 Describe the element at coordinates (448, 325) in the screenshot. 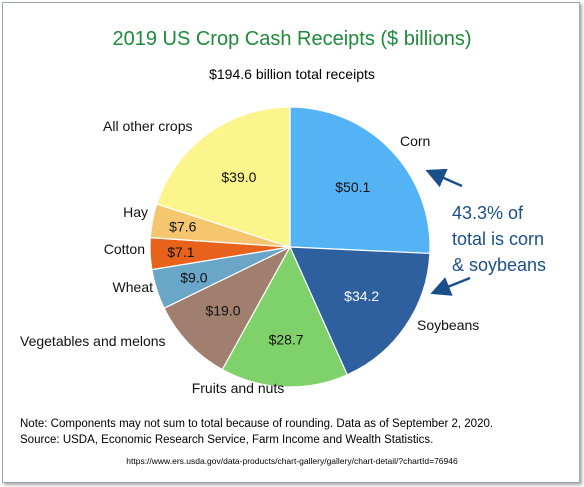

I see `category-label-soybeans: Soybeans` at that location.